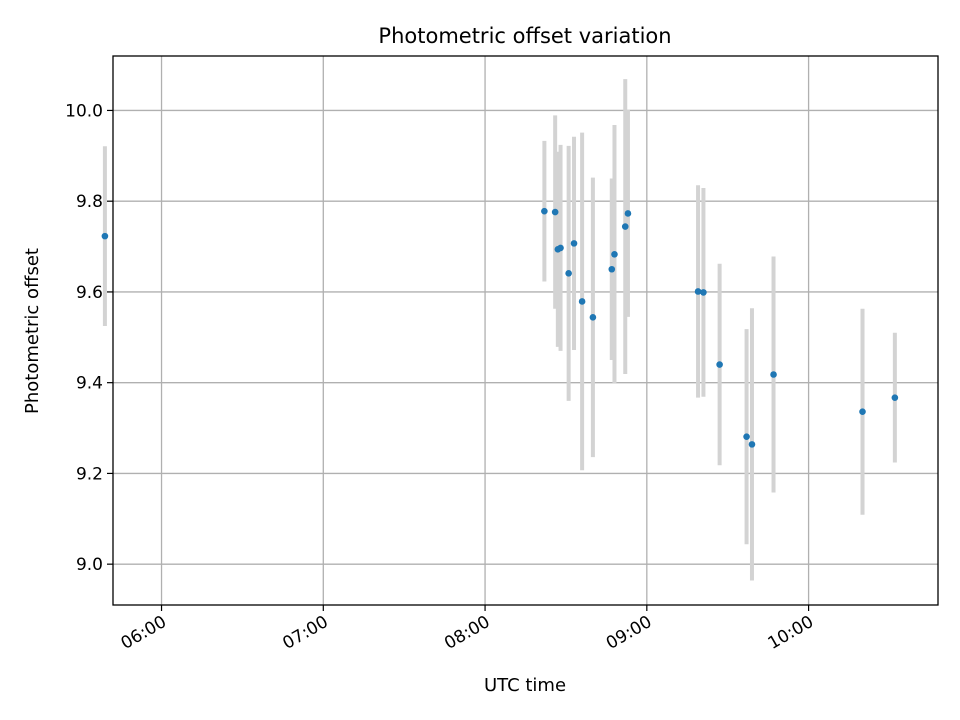  I want to click on y-axis-label: Photometric offset, so click(32, 331).